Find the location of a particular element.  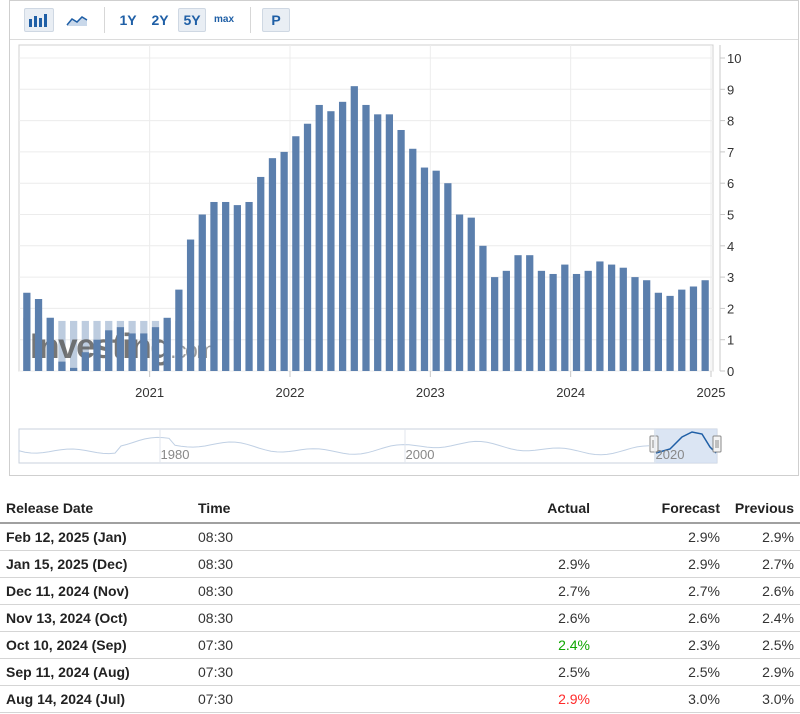

range-1y-button: 1Y is located at coordinates (128, 20).